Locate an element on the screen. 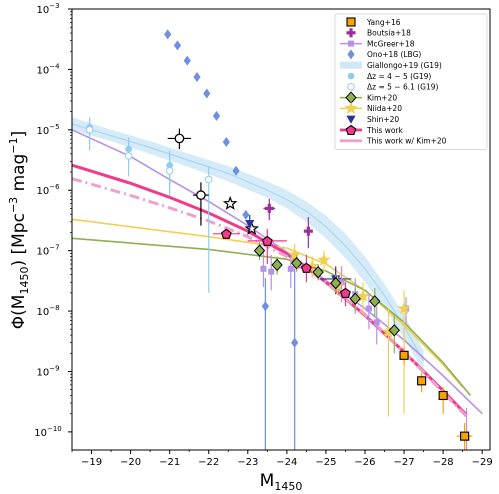 The width and height of the screenshot is (499, 494). legend-label: McGreer+18 is located at coordinates (391, 43).